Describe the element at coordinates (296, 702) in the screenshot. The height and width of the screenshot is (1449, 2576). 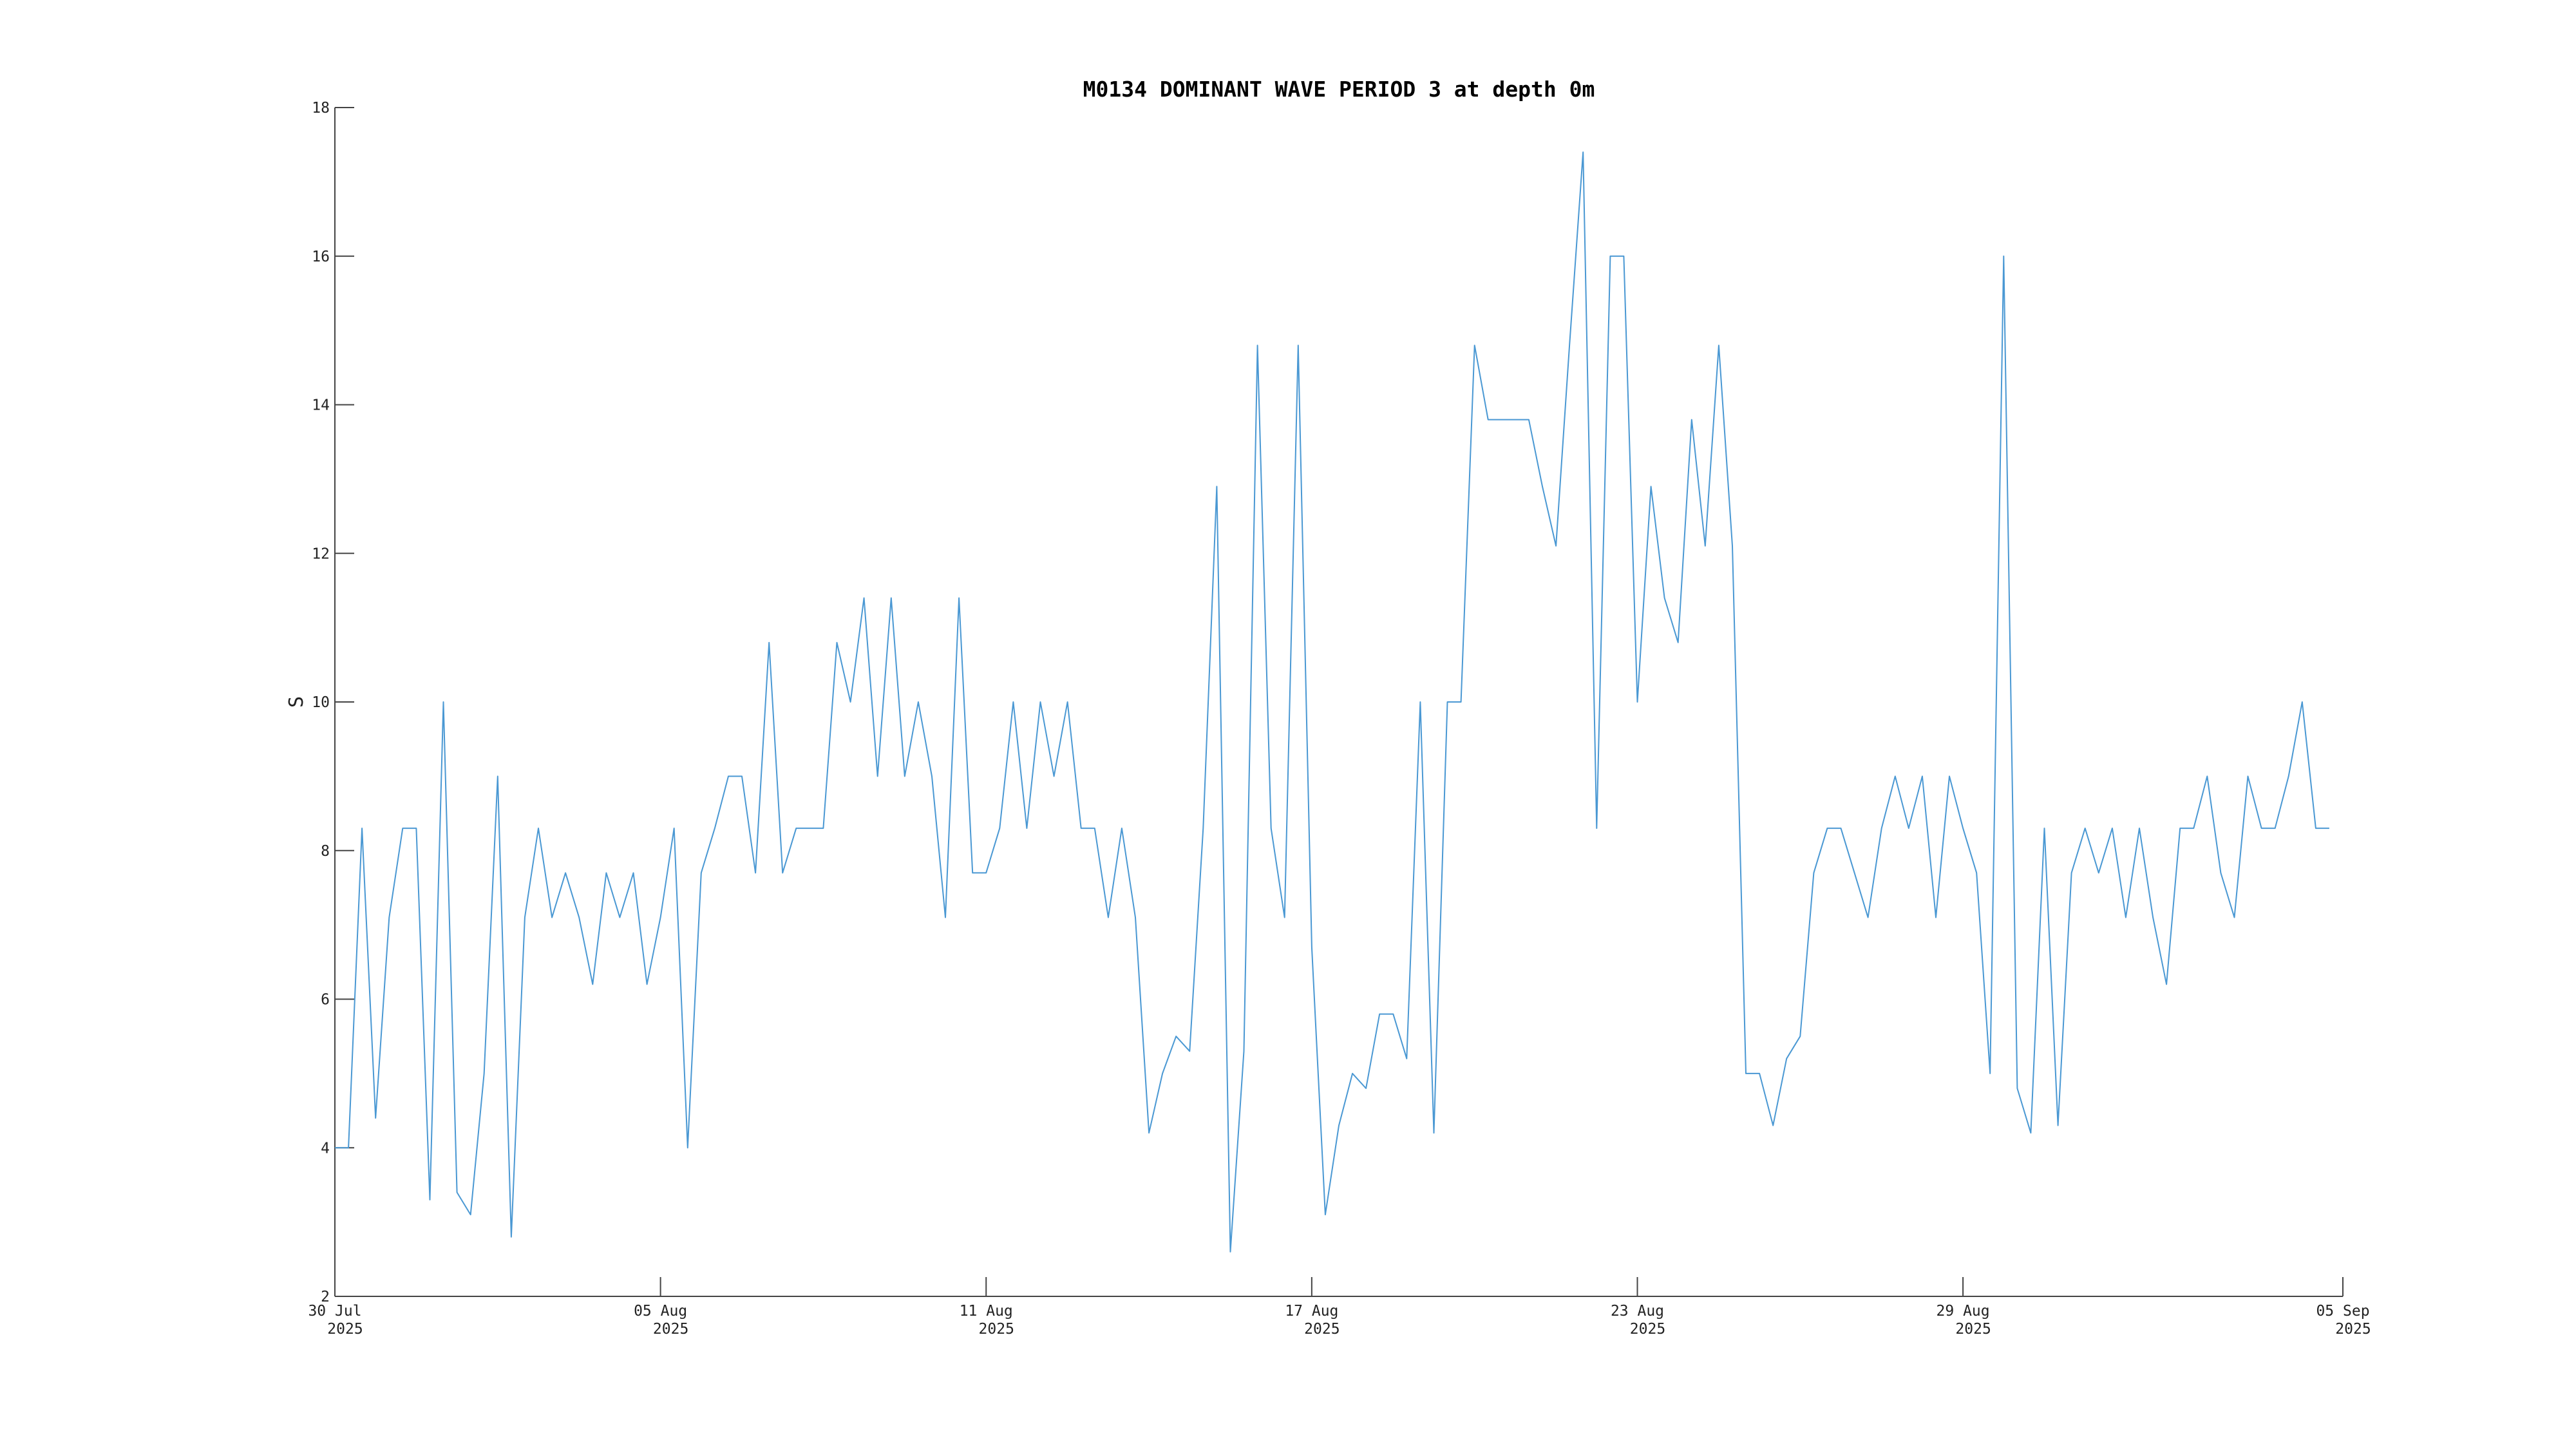
I see `y-axis-label: S` at that location.